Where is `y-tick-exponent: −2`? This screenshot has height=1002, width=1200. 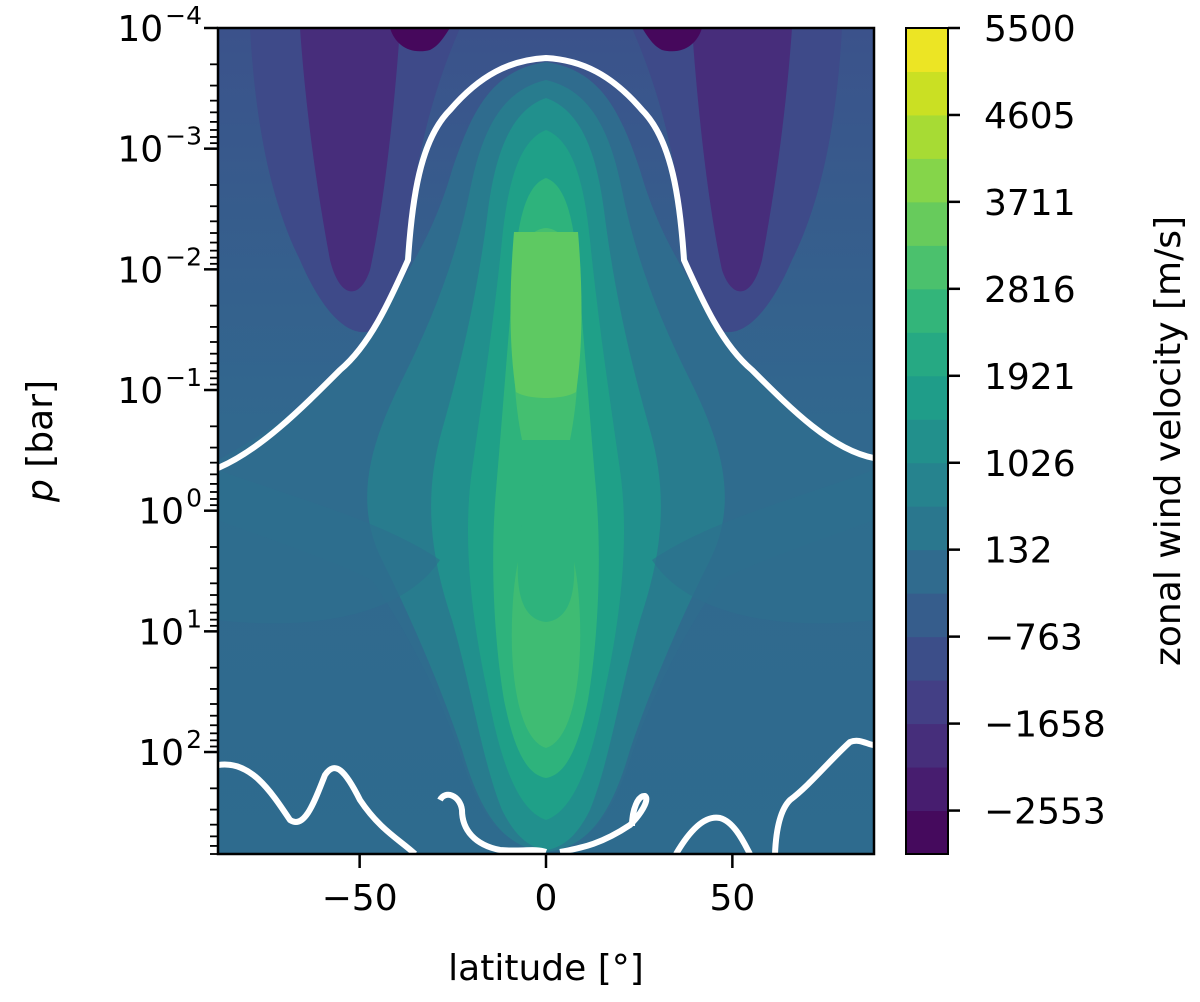 y-tick-exponent: −2 is located at coordinates (183, 256).